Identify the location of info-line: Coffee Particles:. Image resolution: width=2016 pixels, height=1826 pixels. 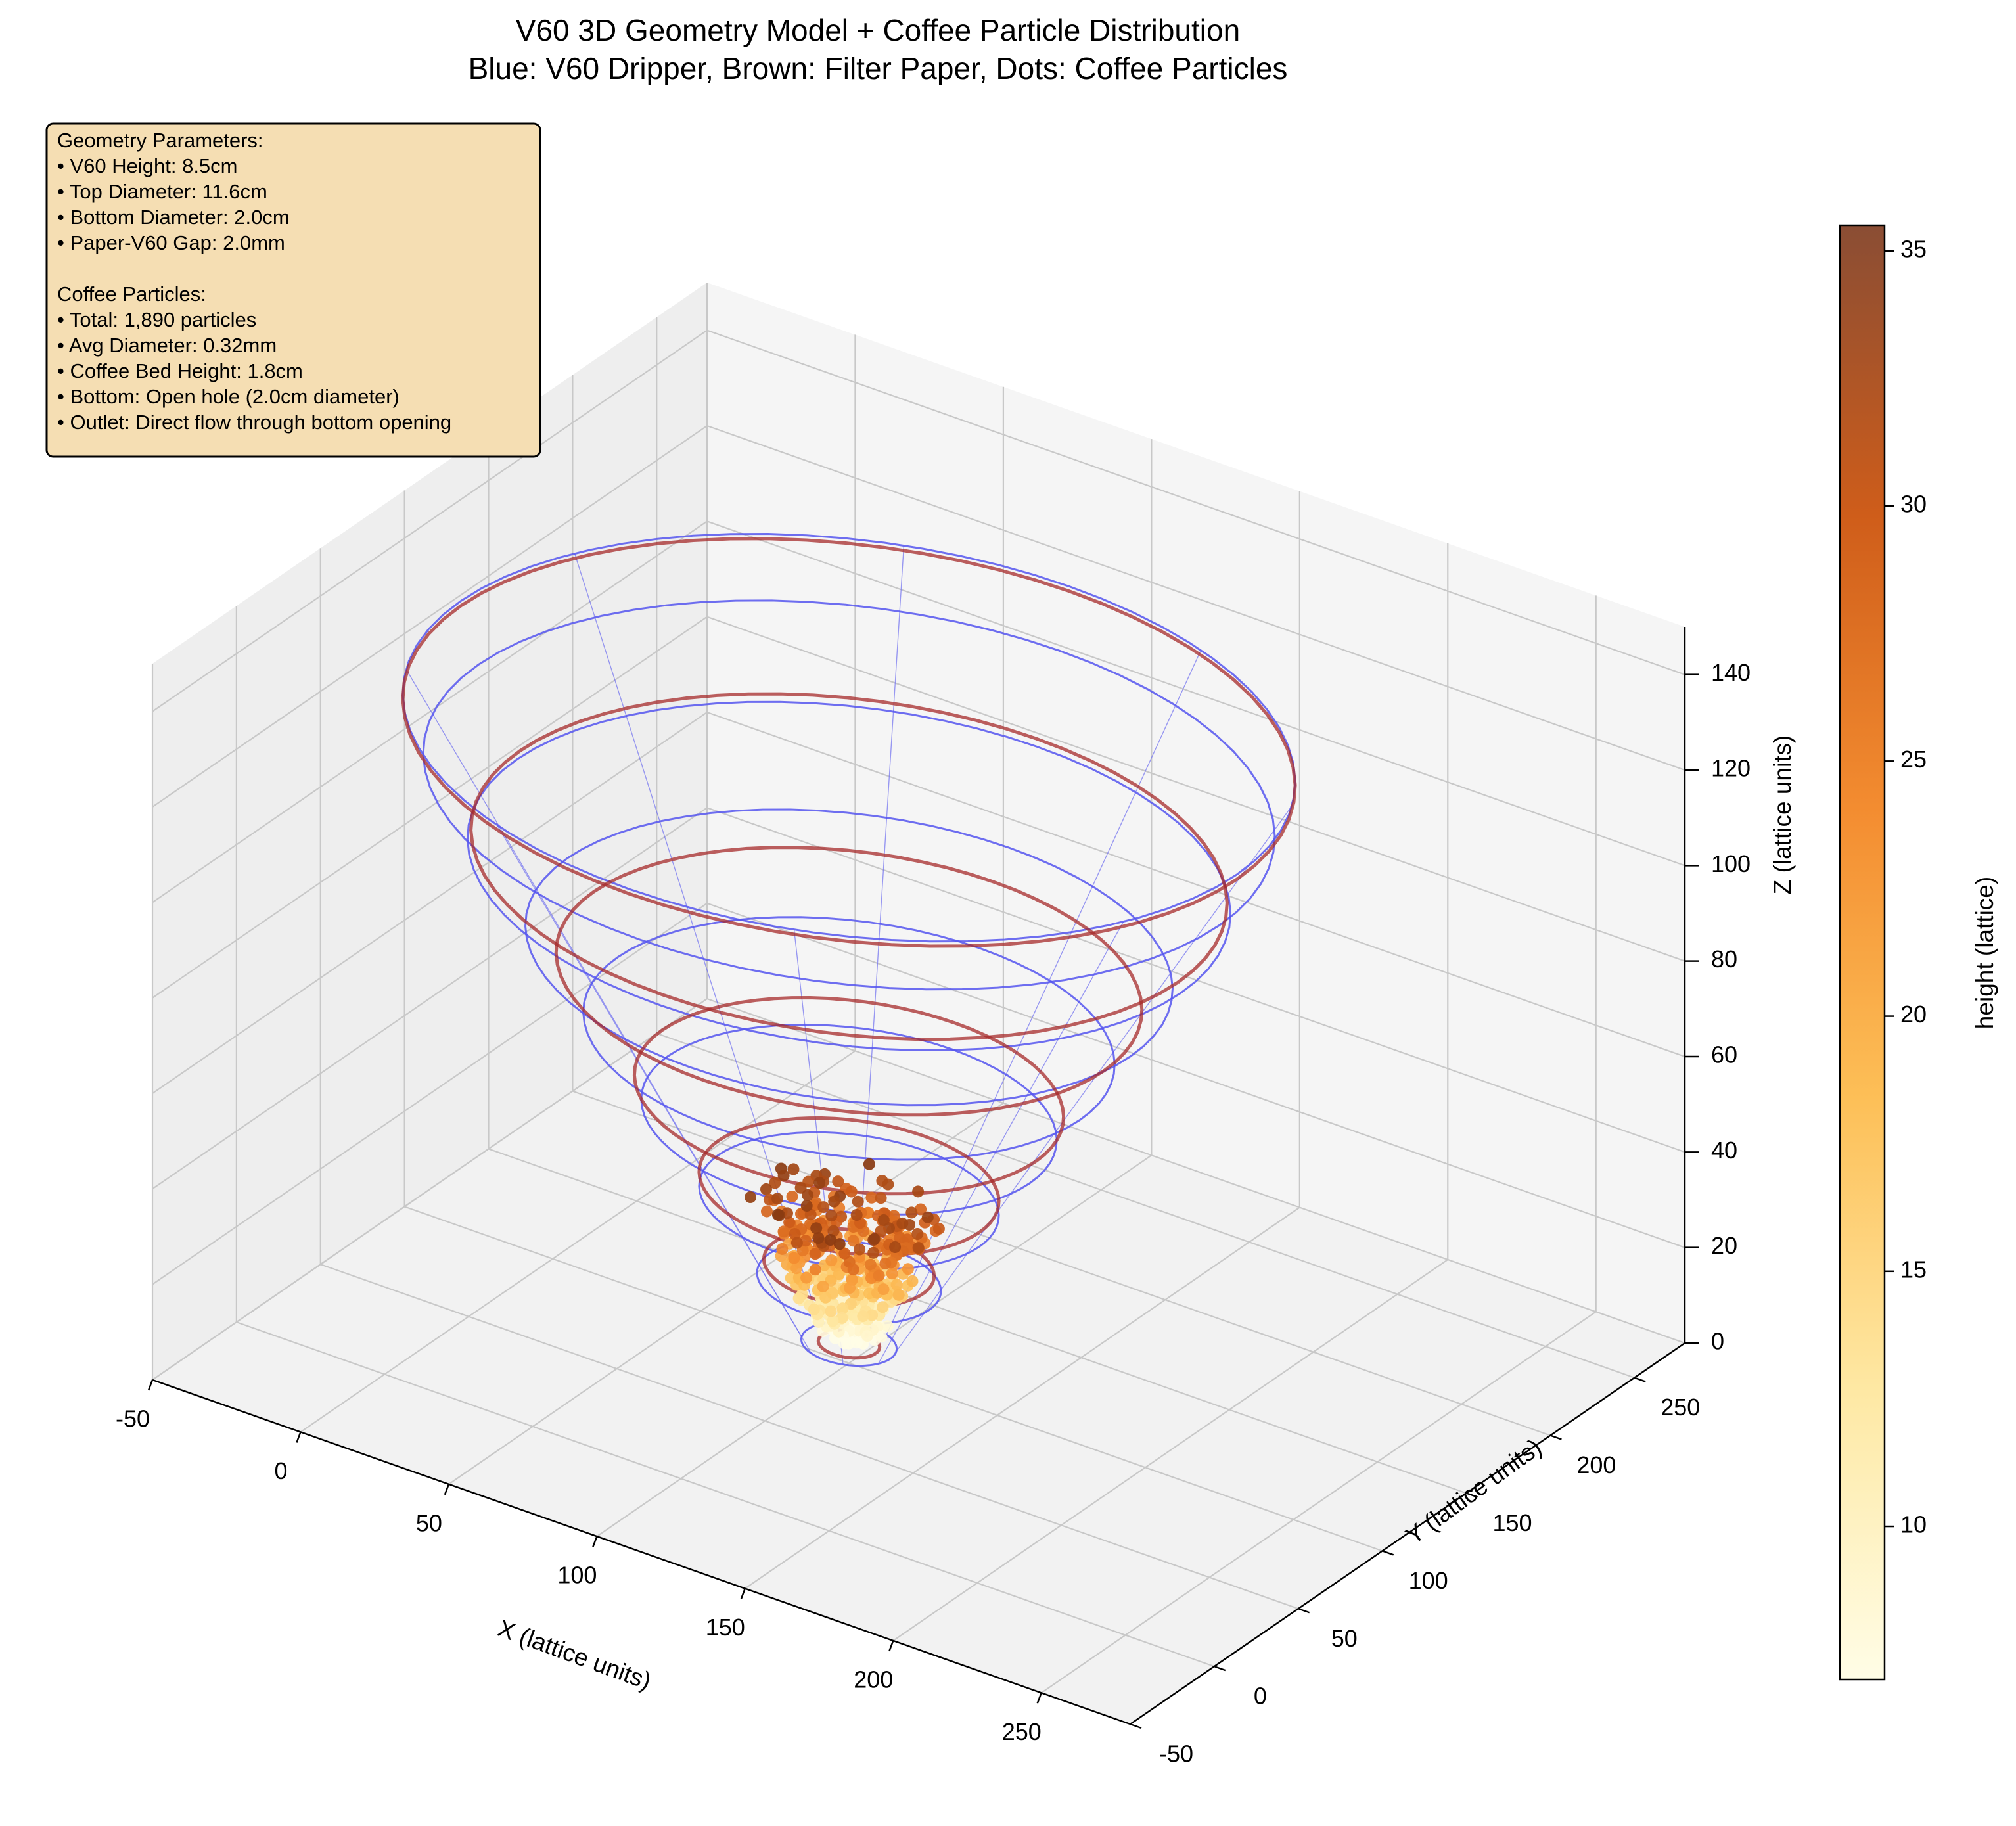
(131, 294).